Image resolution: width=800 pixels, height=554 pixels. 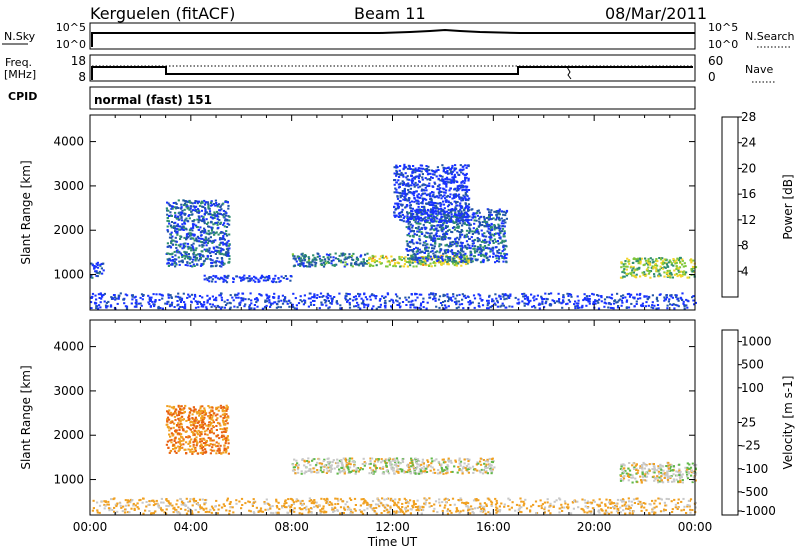 I want to click on y-tick-label-0-0: 1000, so click(x=68, y=275).